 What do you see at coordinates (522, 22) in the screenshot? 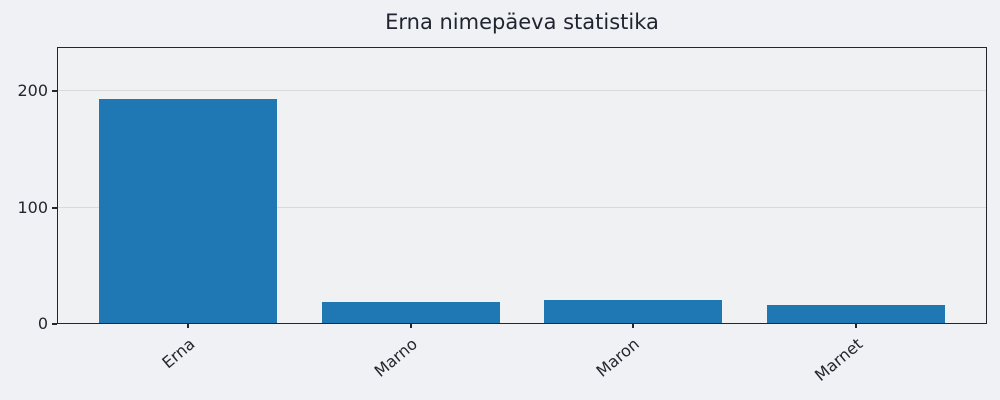
I see `chart-title: Erna nimepäeva statistika` at bounding box center [522, 22].